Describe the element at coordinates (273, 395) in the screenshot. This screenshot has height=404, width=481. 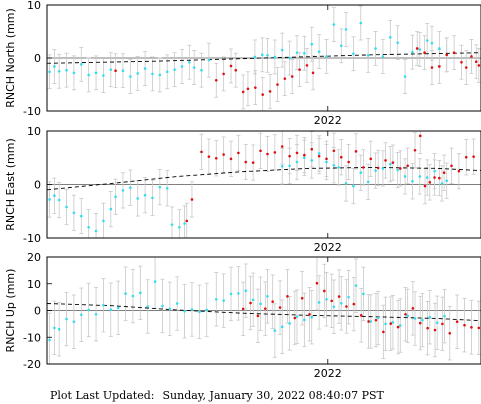
I see `footer-timestamp: Sunday, January 30, 2022 08:40:07 PST` at that location.